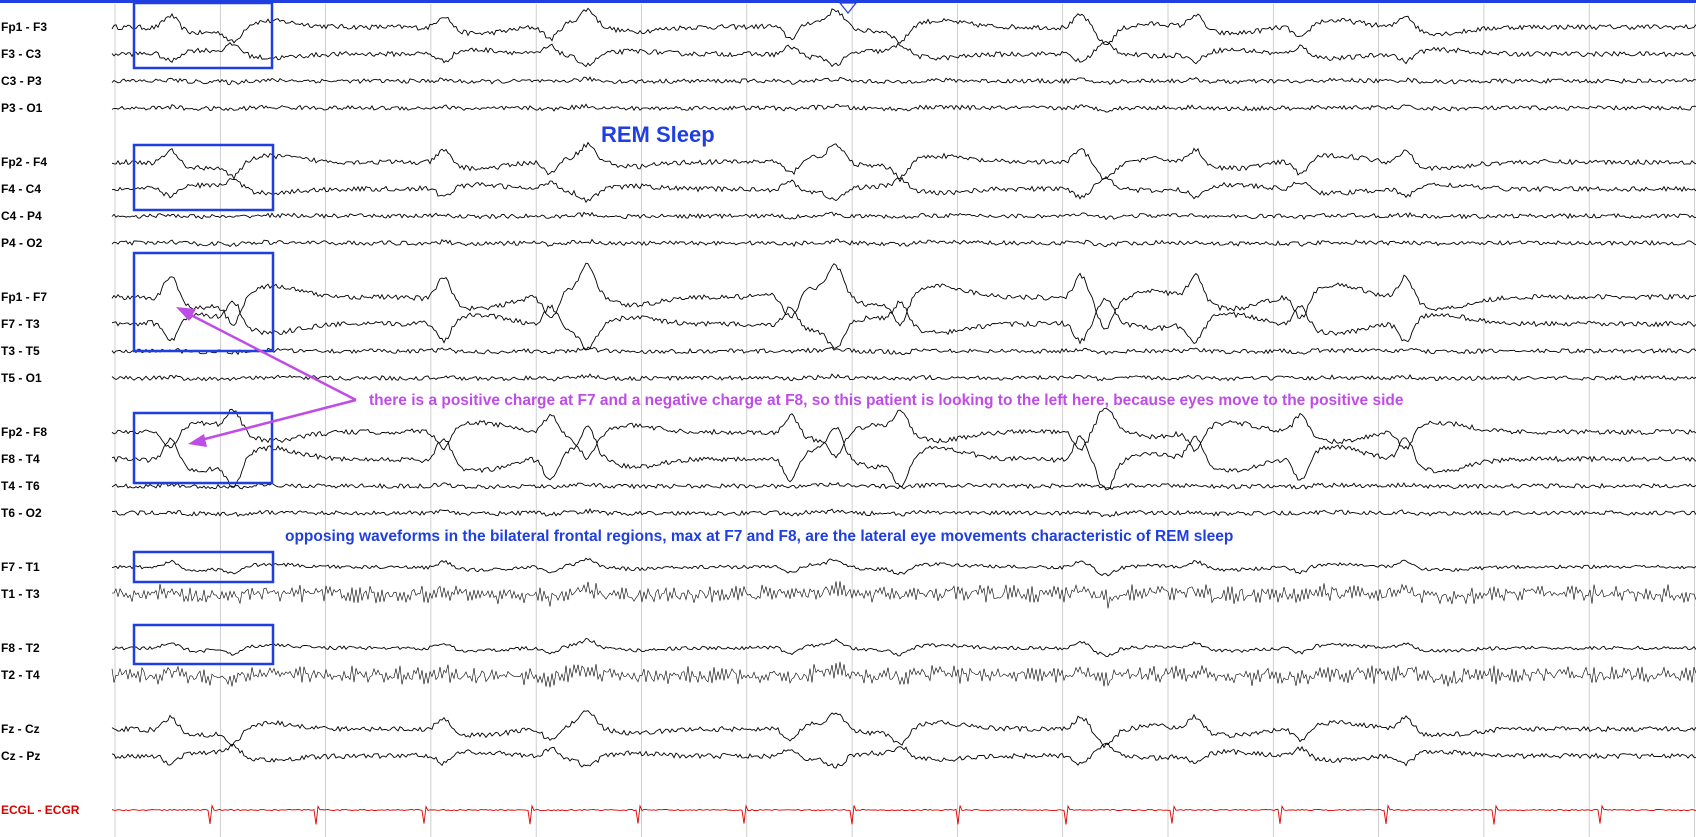  What do you see at coordinates (903, 486) in the screenshot?
I see `trace-t4-t6` at bounding box center [903, 486].